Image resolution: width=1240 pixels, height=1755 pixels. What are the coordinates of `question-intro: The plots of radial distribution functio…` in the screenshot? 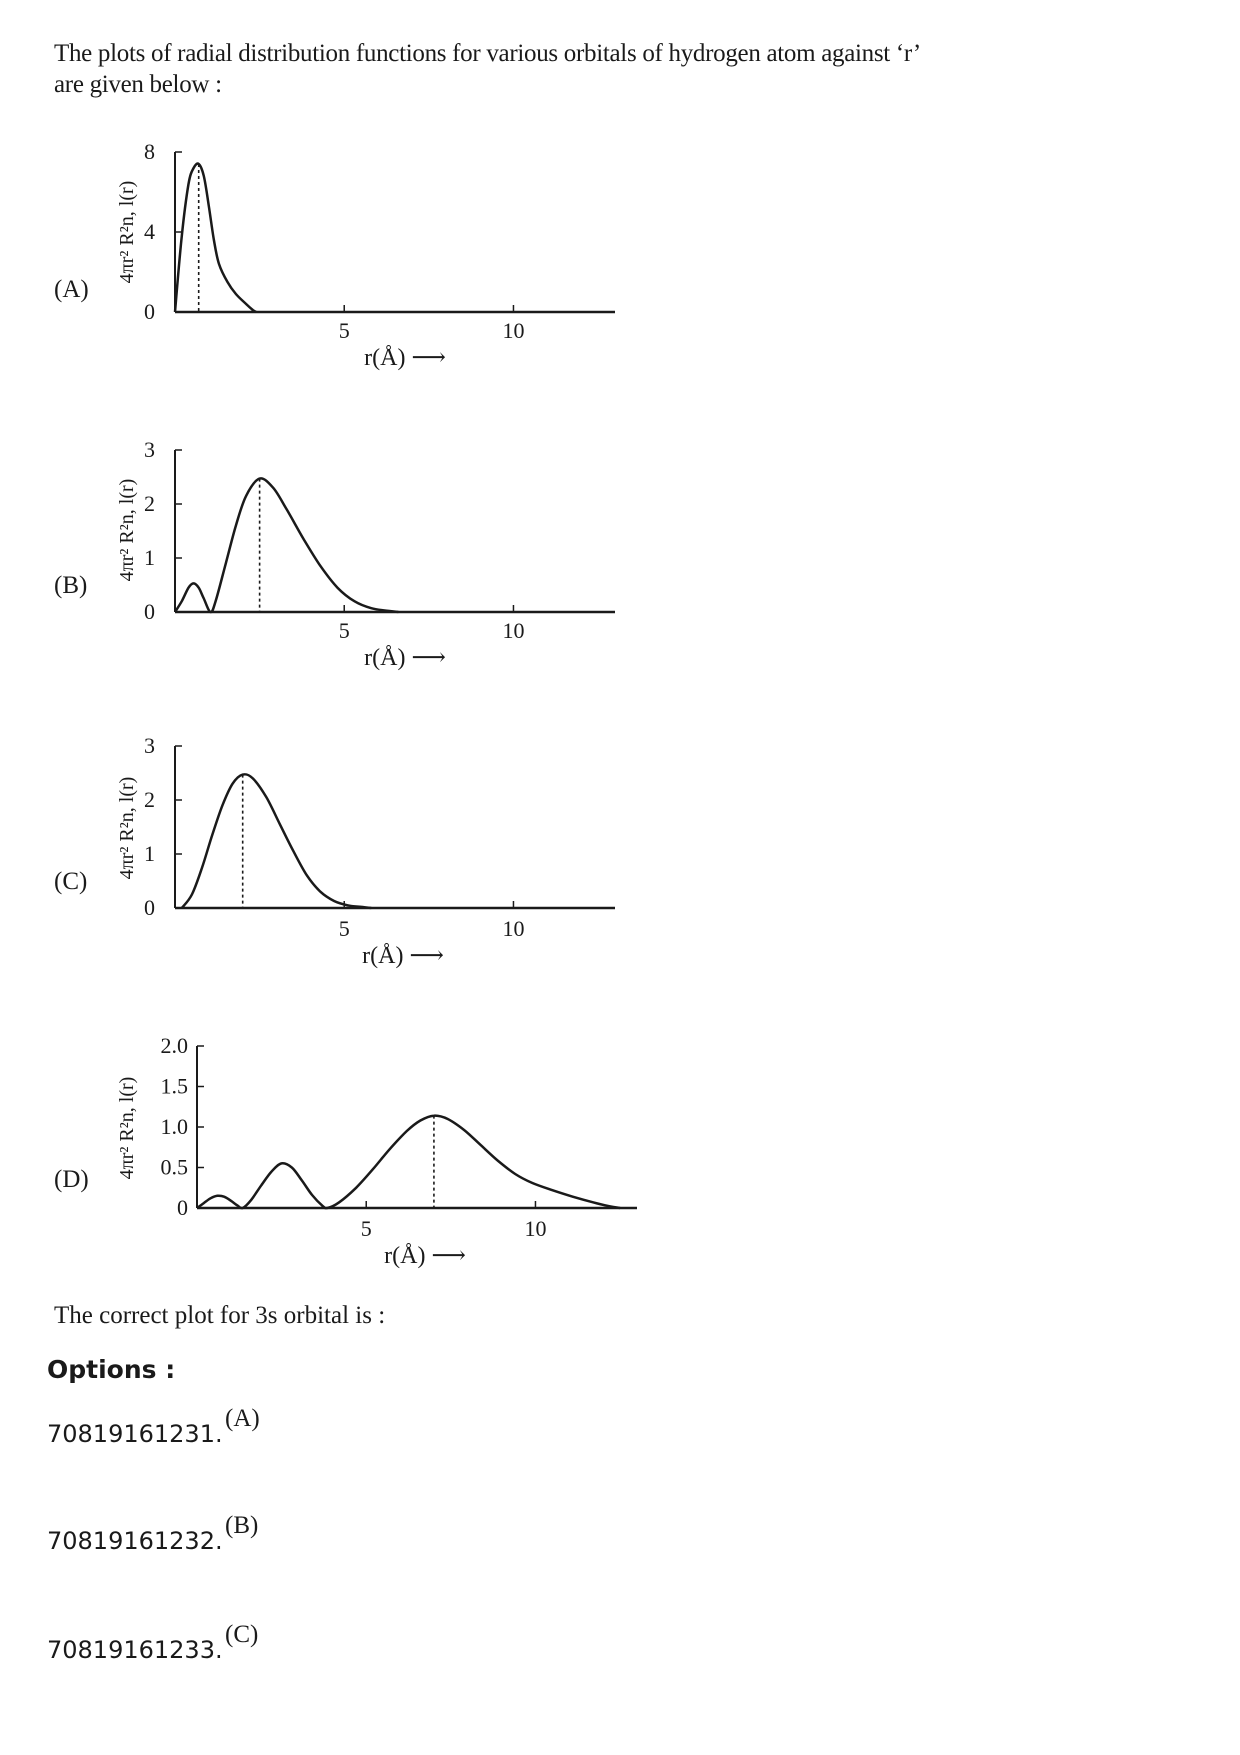 It's located at (487, 69).